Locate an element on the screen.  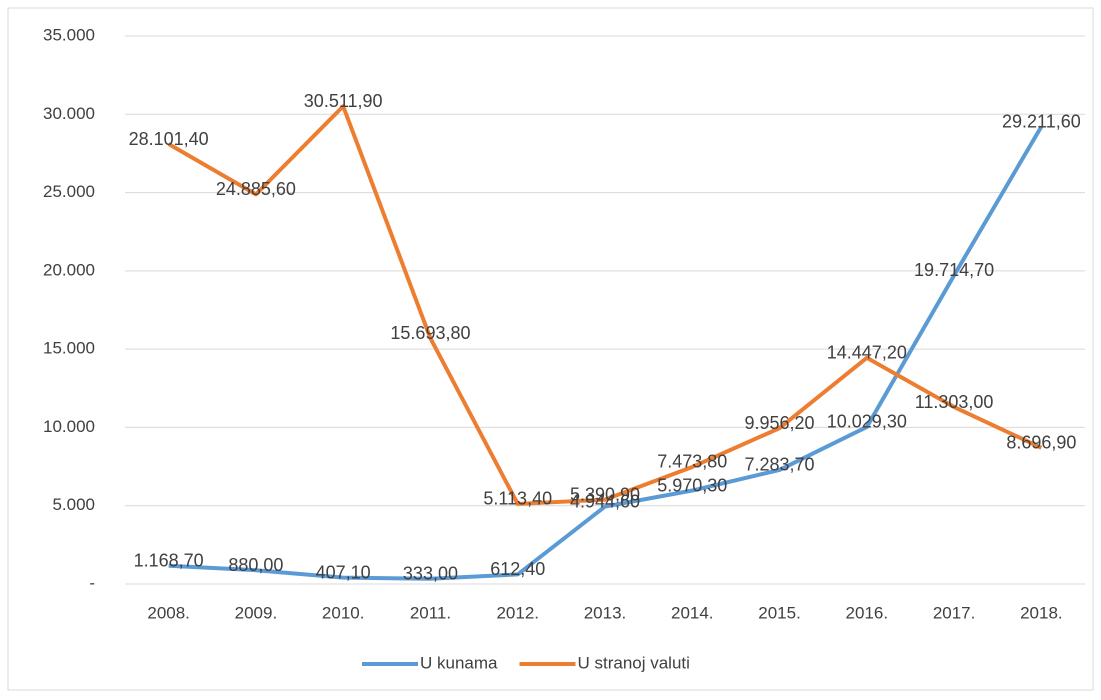
x-tick-label: 2010. is located at coordinates (343, 612).